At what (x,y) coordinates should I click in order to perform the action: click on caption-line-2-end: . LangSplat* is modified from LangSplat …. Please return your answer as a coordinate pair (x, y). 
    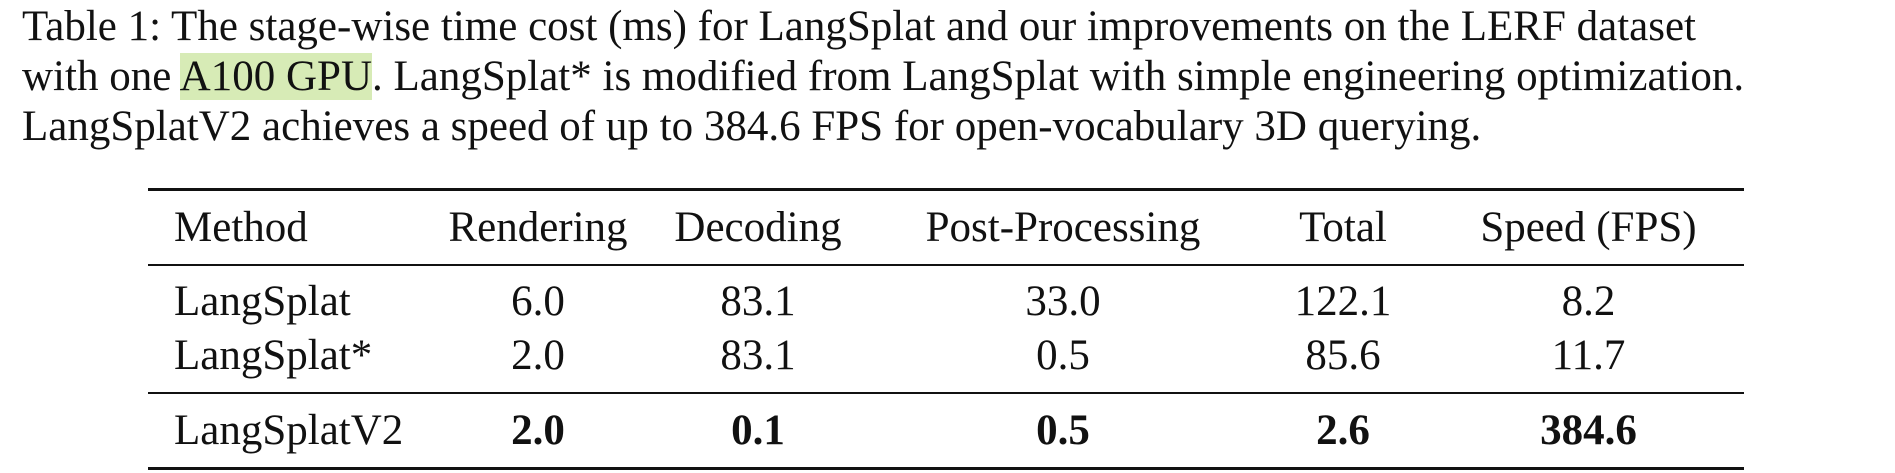
    Looking at the image, I should click on (1058, 76).